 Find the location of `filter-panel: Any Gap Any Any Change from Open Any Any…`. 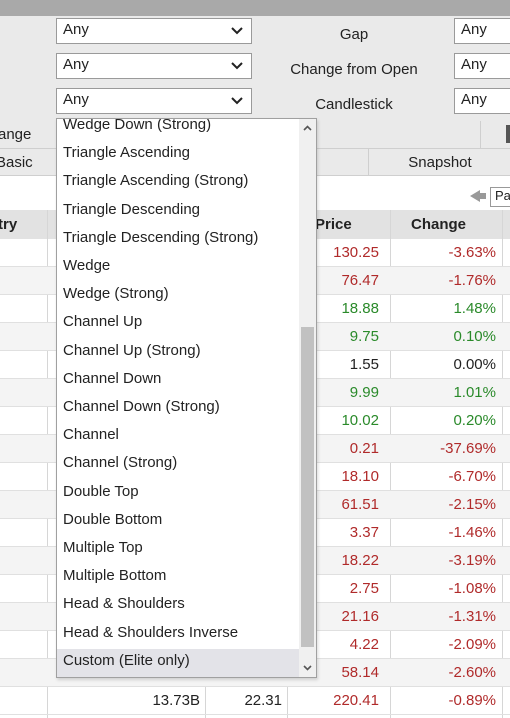

filter-panel: Any Gap Any Any Change from Open Any Any… is located at coordinates (255, 68).